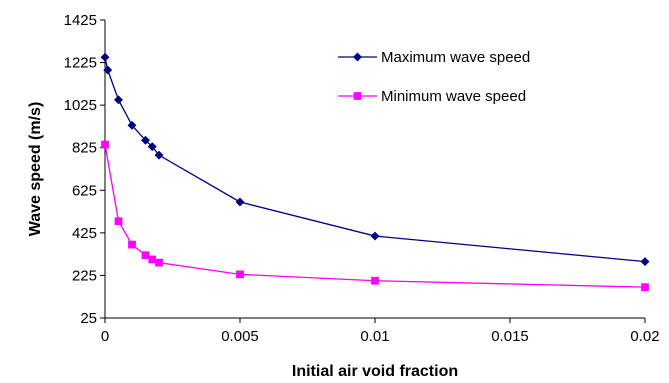  What do you see at coordinates (240, 336) in the screenshot?
I see `x-tick-label: 0.005` at bounding box center [240, 336].